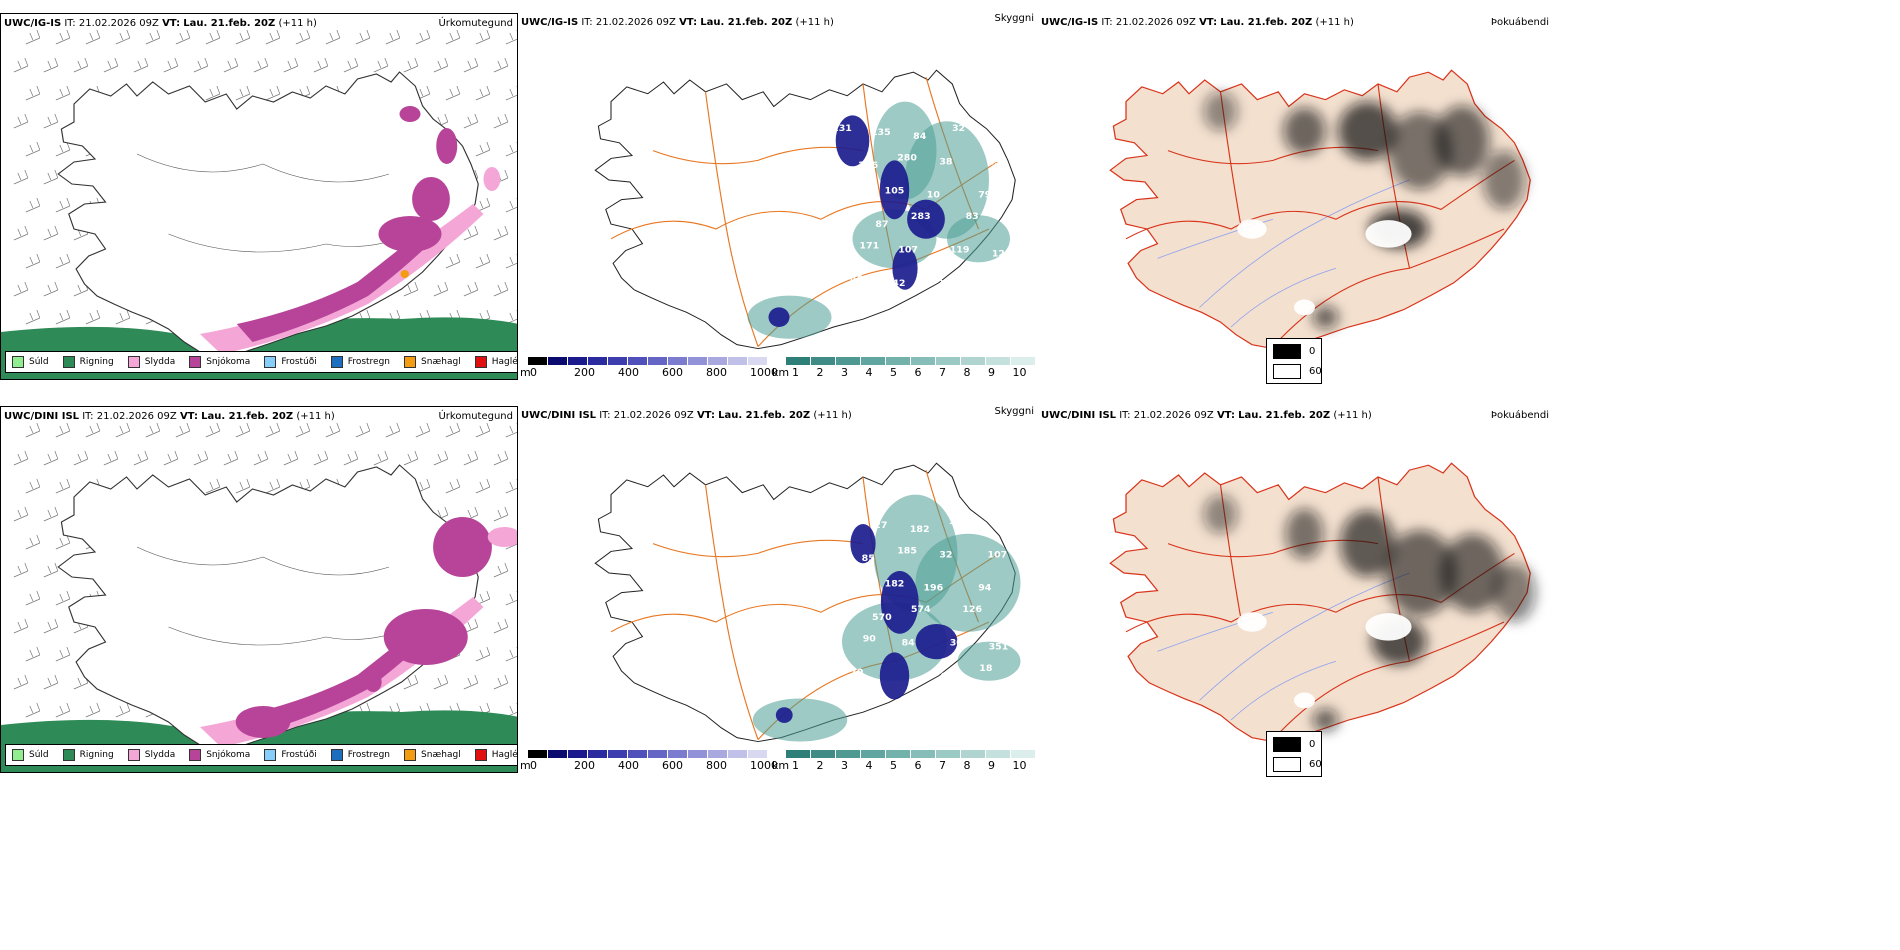 This screenshot has height=950, width=1900. Describe the element at coordinates (960, 644) in the screenshot. I see `cloud-base-value: 301` at that location.